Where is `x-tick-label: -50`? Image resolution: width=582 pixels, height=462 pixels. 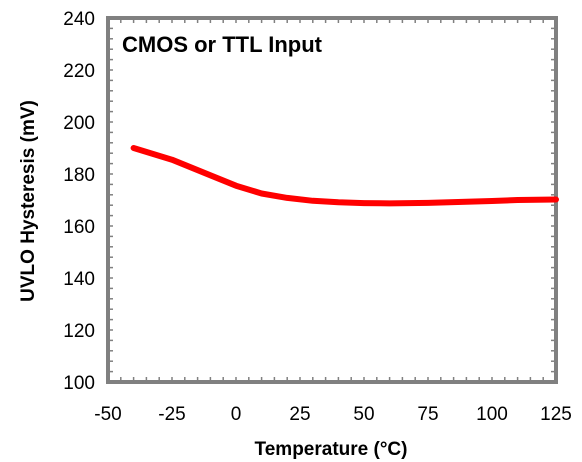 x-tick-label: -50 is located at coordinates (107, 414).